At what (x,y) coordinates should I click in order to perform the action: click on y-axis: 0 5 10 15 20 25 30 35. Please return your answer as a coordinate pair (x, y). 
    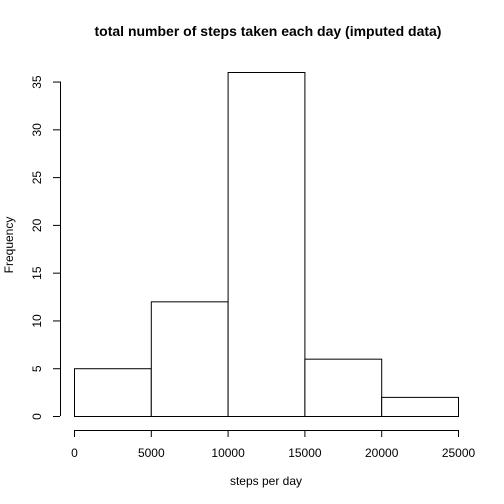
    Looking at the image, I should click on (45, 247).